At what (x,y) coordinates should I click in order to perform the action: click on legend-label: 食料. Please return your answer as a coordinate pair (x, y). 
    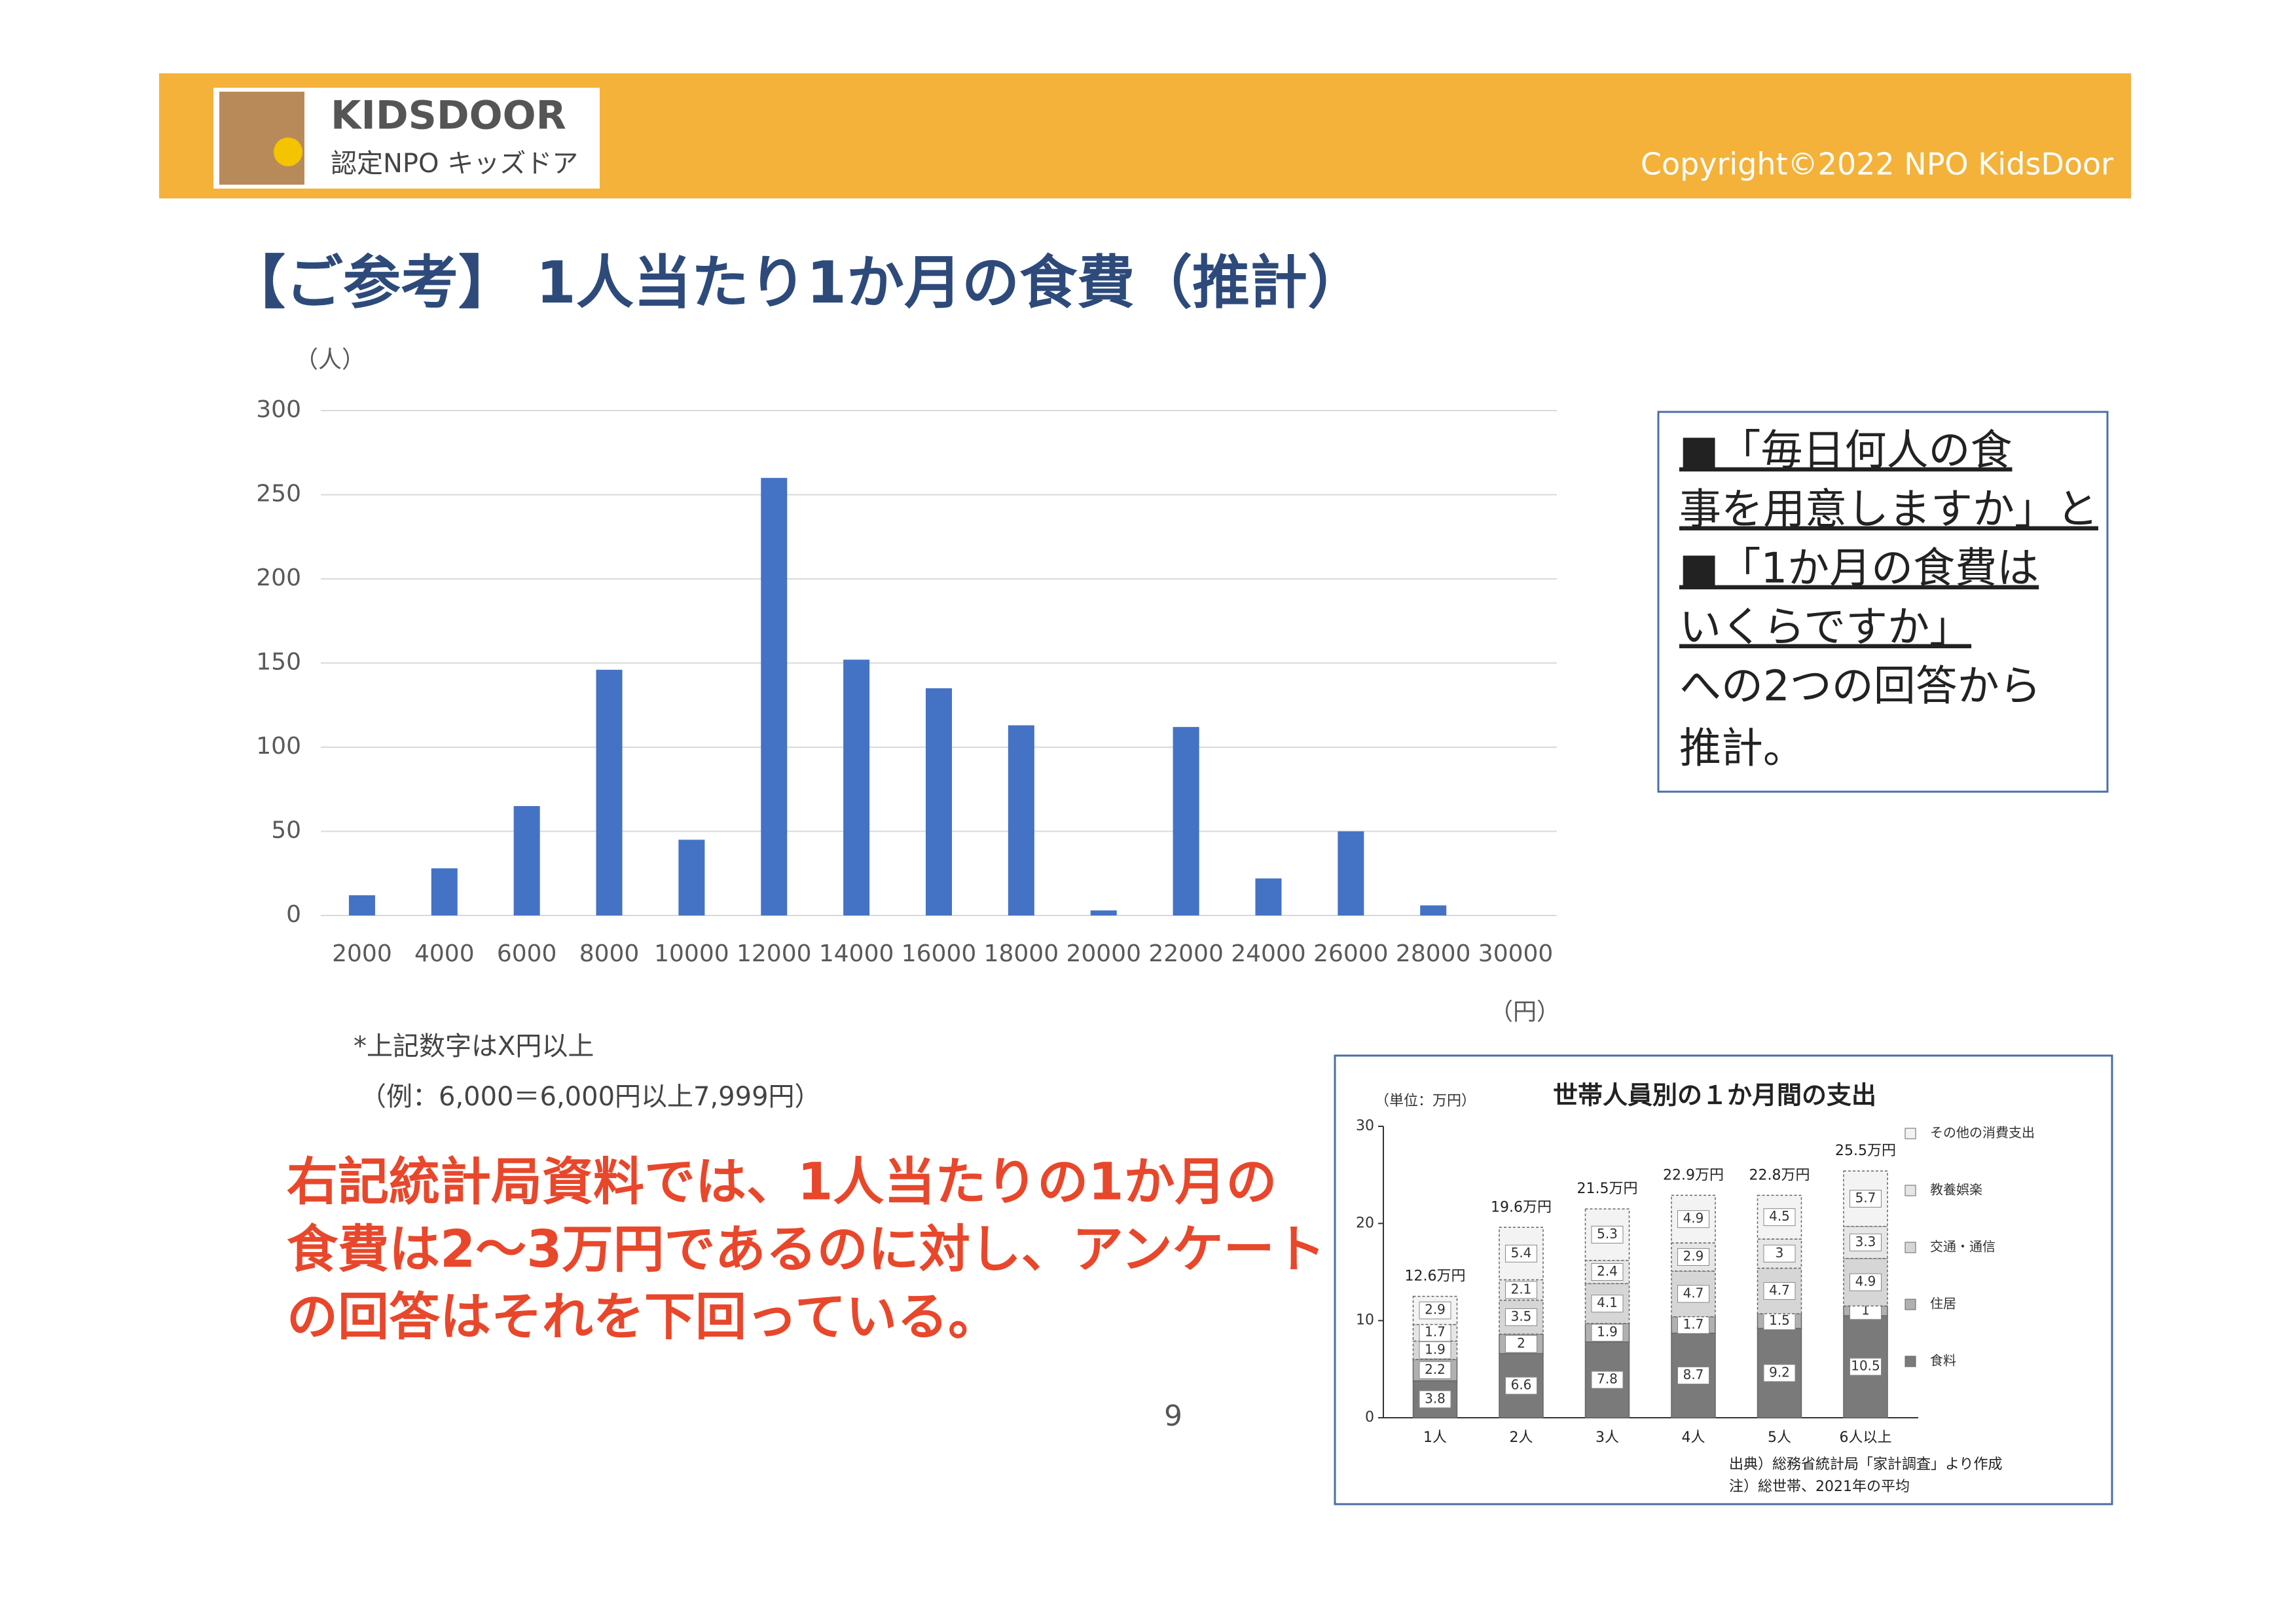
    Looking at the image, I should click on (1943, 1361).